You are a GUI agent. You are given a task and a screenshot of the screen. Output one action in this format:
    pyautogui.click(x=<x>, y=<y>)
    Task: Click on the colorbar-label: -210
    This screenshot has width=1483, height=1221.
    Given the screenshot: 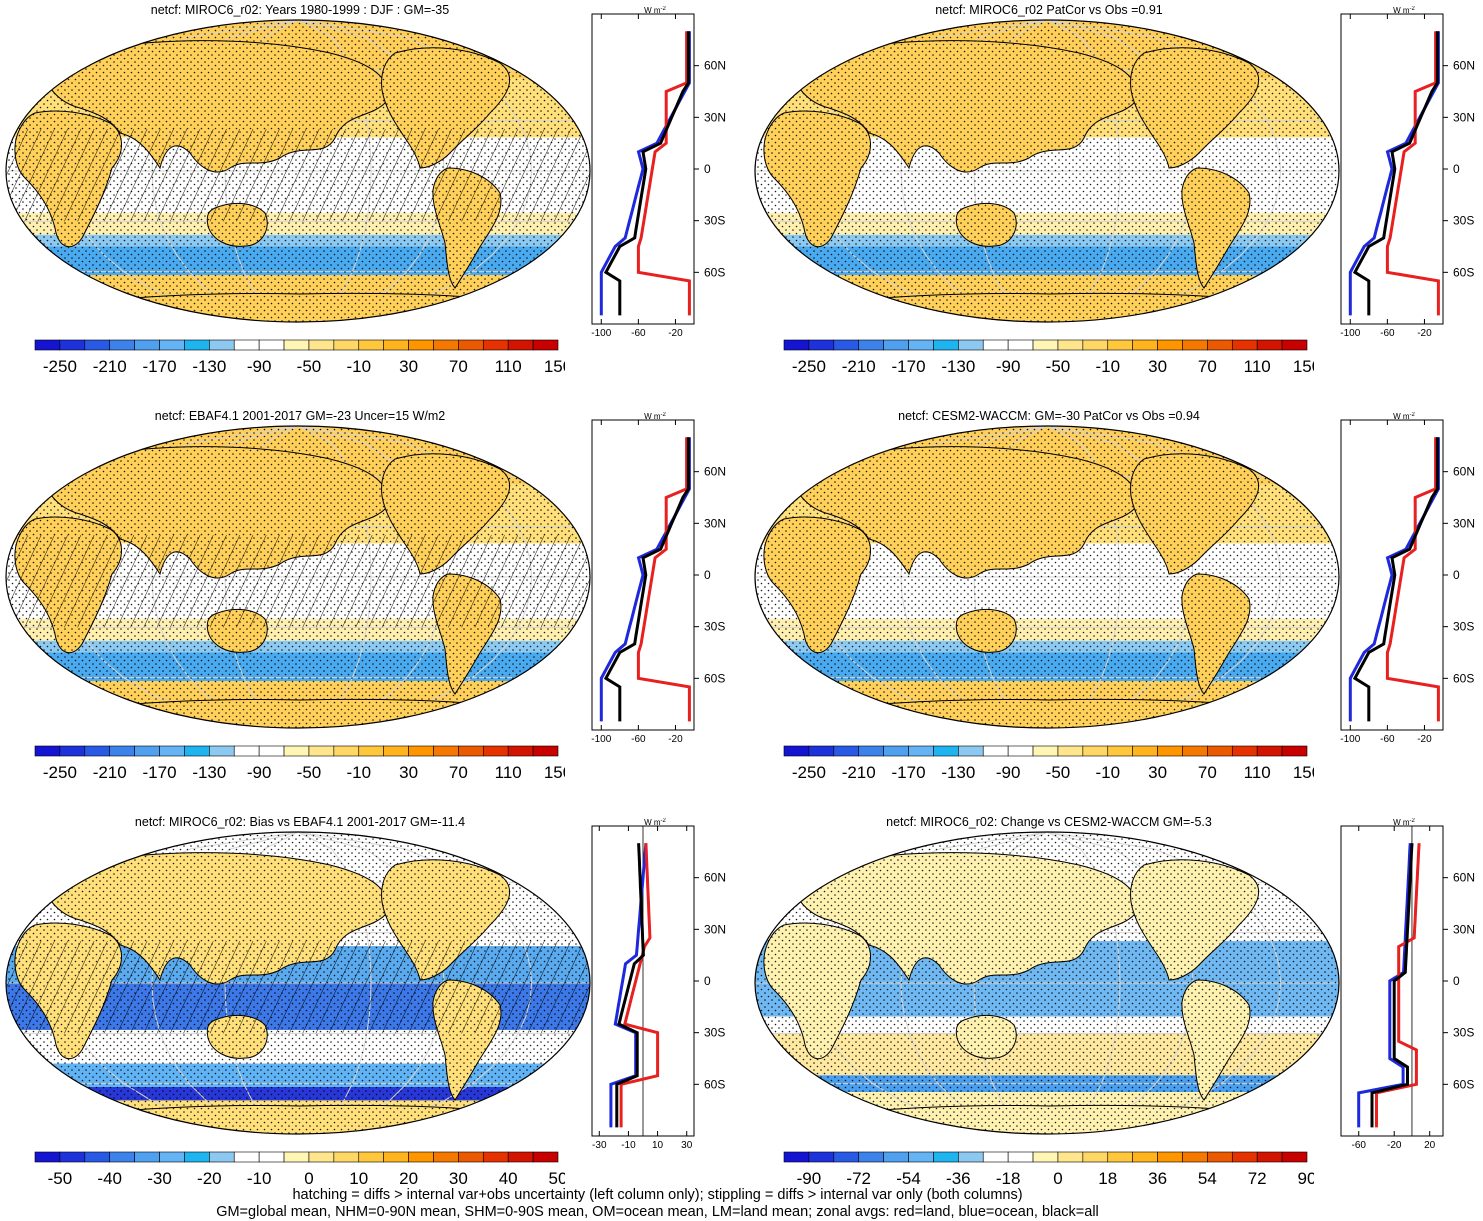 What is the action you would take?
    pyautogui.click(x=110, y=366)
    